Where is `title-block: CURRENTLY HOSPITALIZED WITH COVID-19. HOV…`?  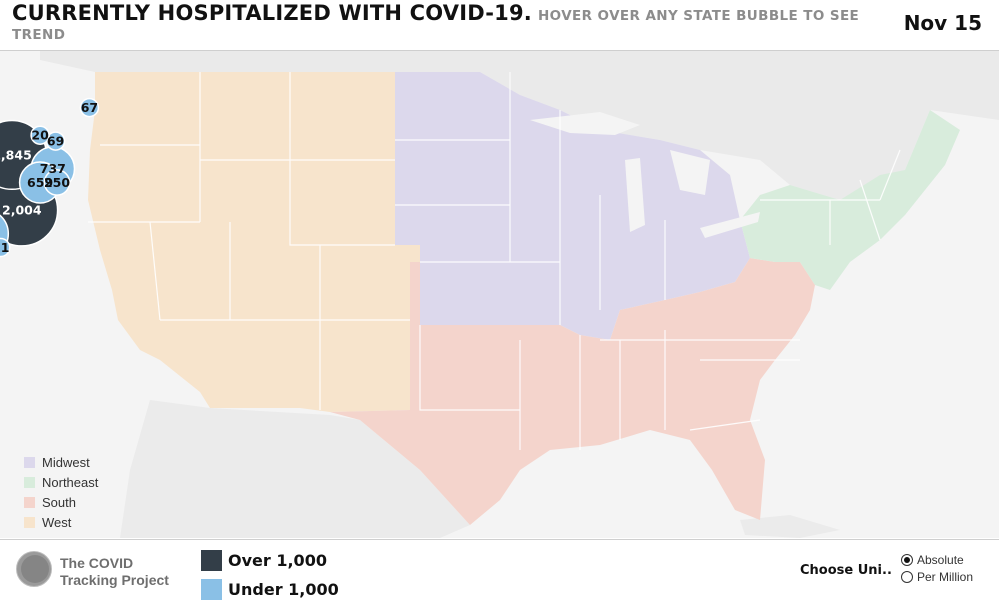 title-block: CURRENTLY HOSPITALIZED WITH COVID-19. HOV… is located at coordinates (452, 22).